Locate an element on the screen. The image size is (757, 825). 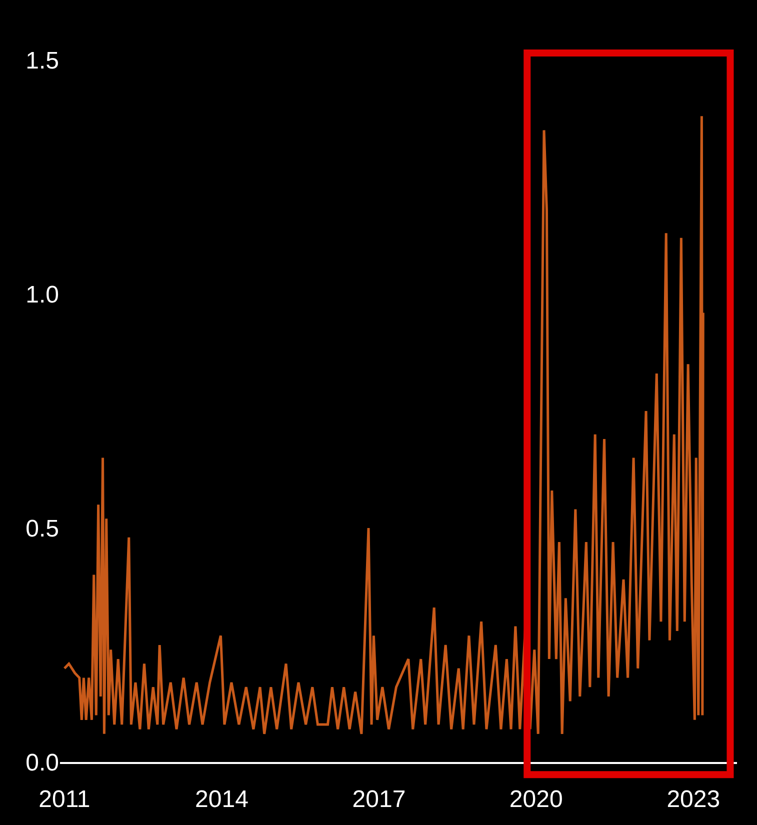
x-tick-label: 2014 is located at coordinates (221, 799).